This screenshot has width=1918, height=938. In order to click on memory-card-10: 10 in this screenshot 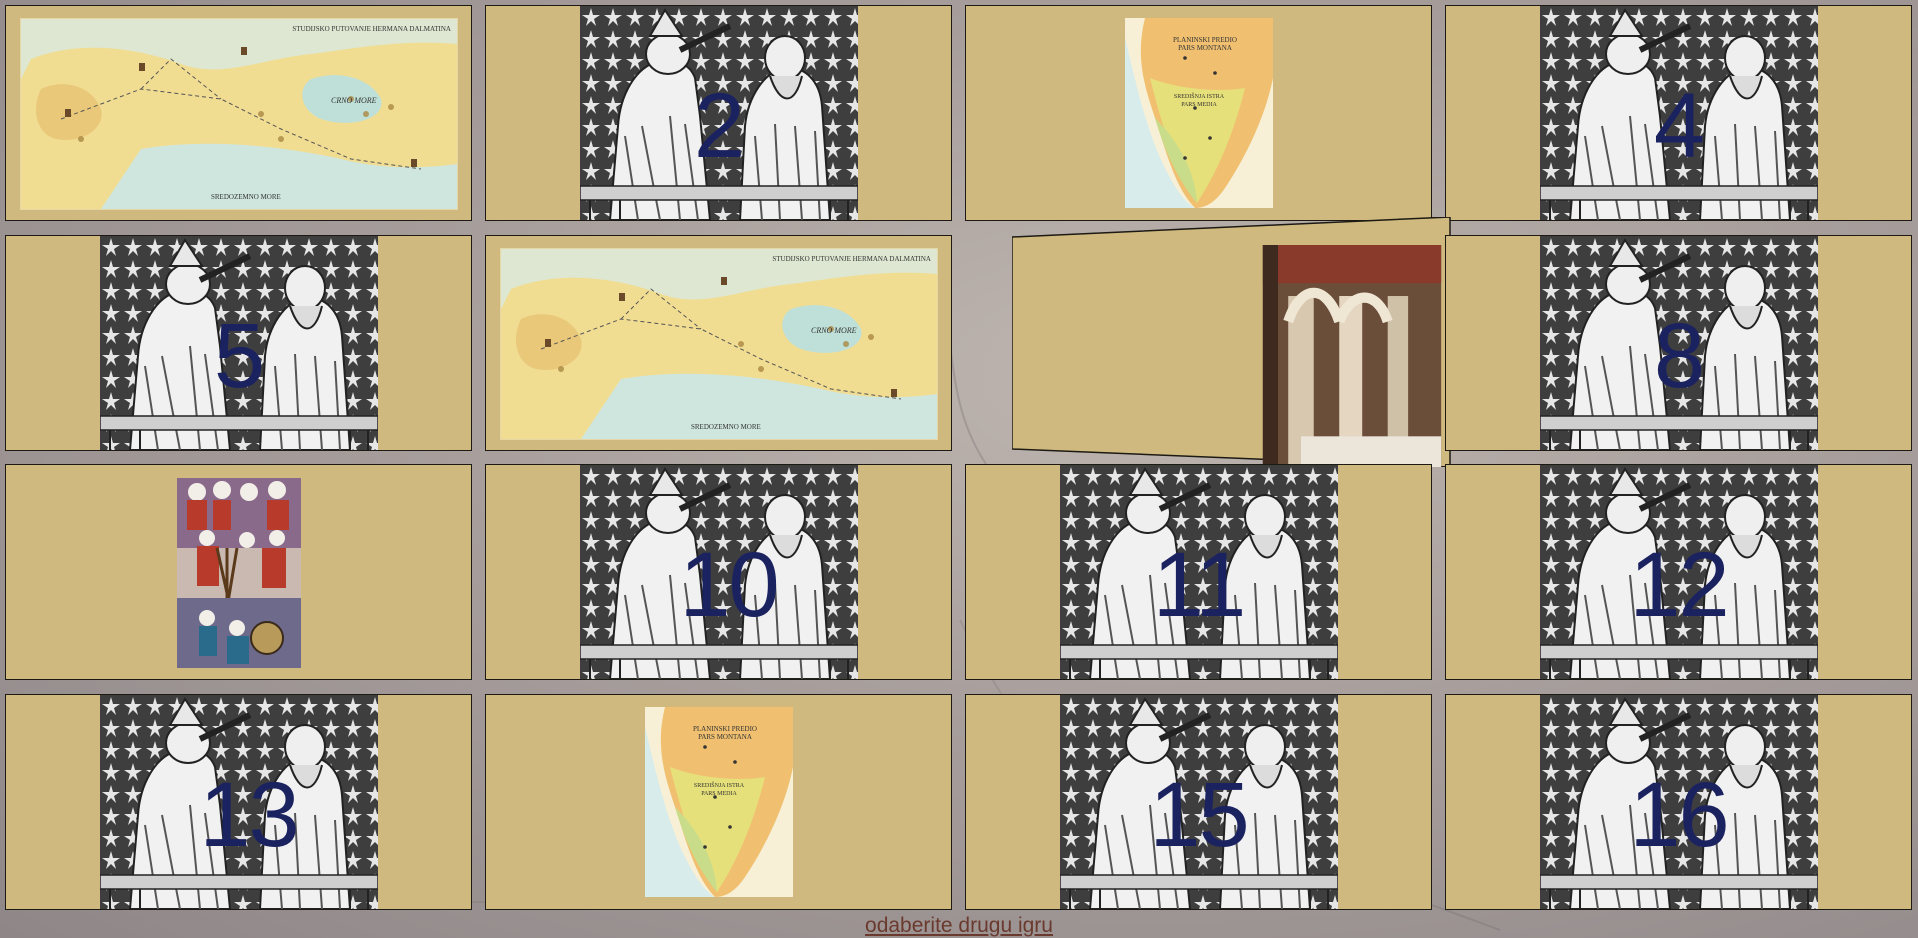, I will do `click(718, 572)`.